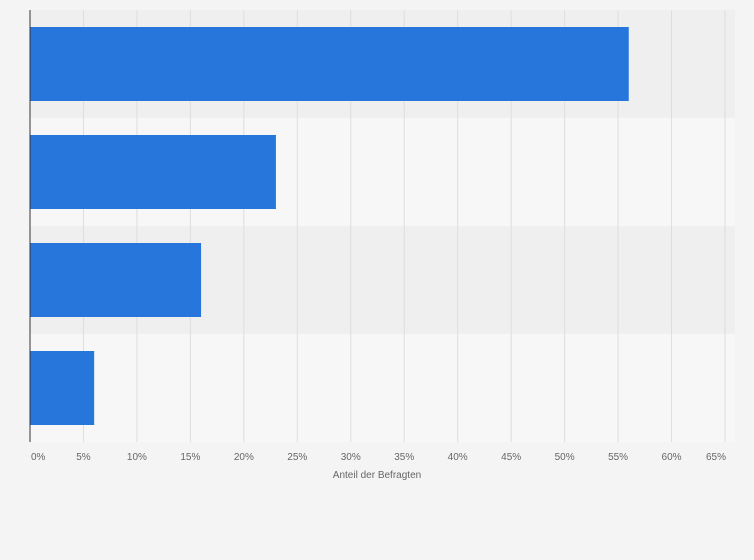  What do you see at coordinates (458, 457) in the screenshot?
I see `x-tick-label: 40%` at bounding box center [458, 457].